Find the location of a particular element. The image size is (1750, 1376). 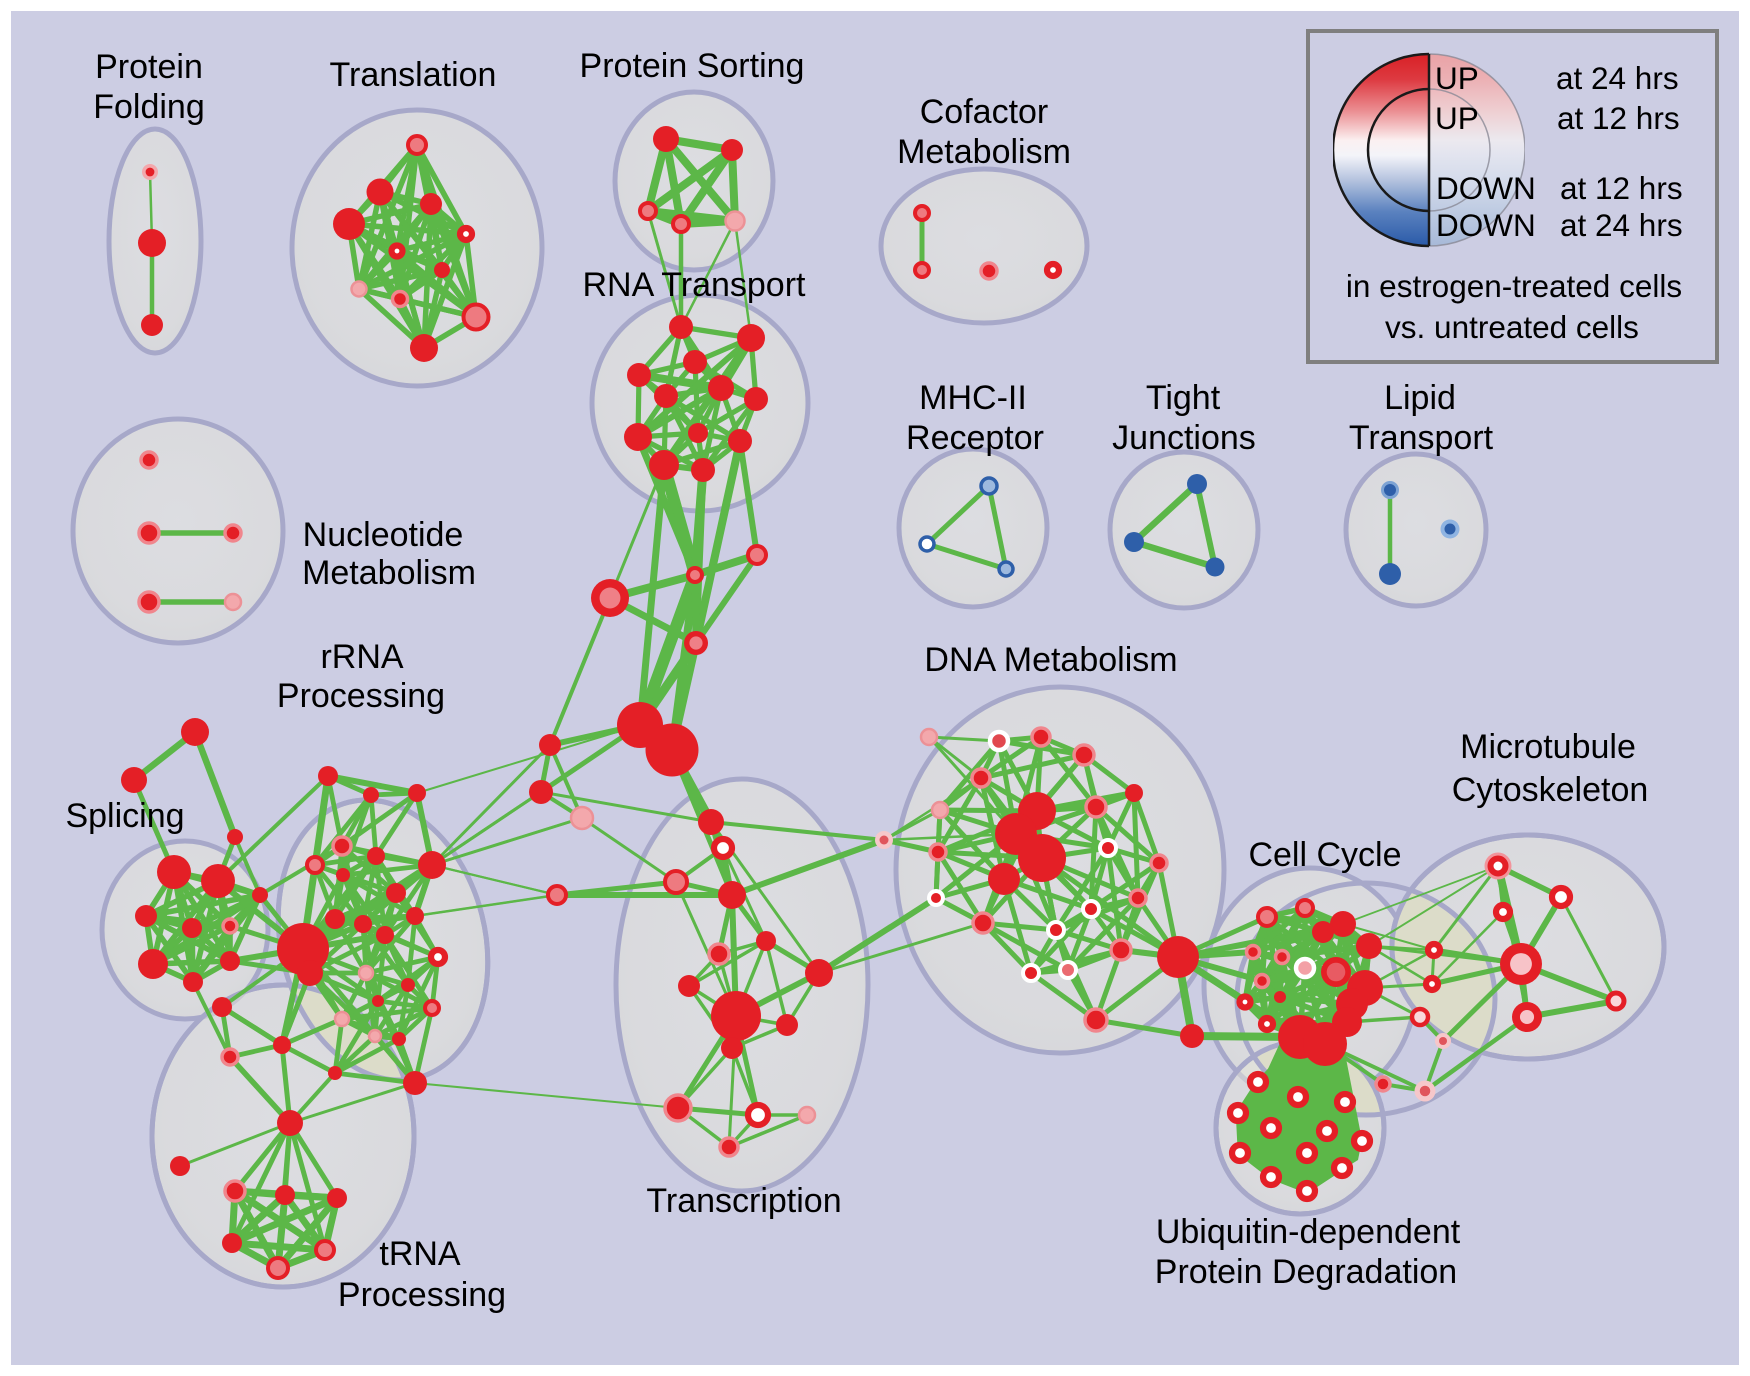

svg-text: Tight is located at coordinates (1183, 398).